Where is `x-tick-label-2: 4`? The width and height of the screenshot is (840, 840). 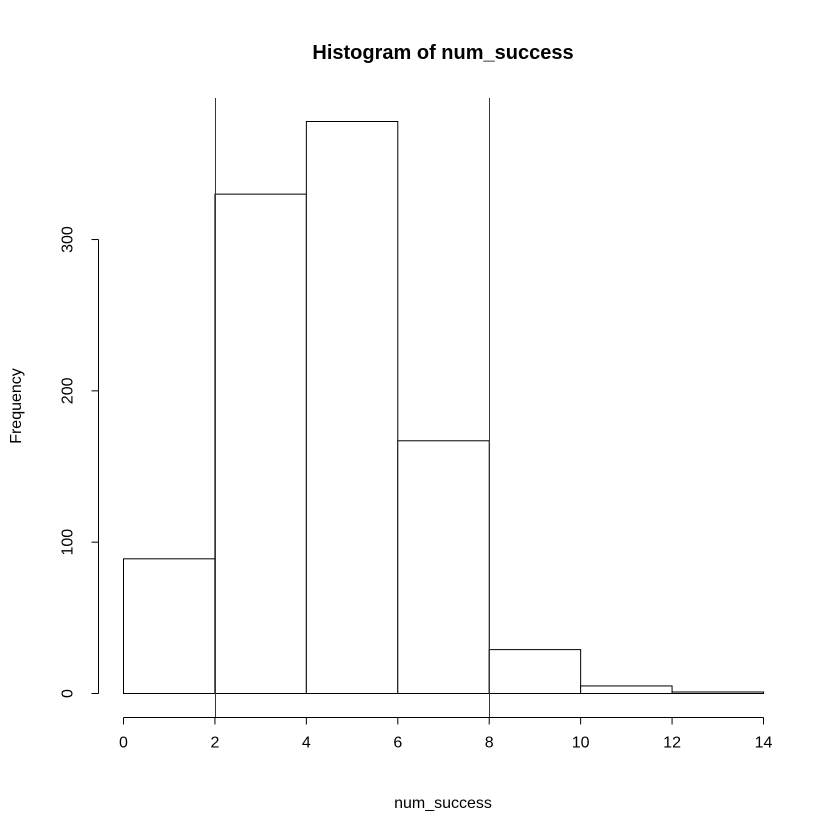
x-tick-label-2: 4 is located at coordinates (306, 743).